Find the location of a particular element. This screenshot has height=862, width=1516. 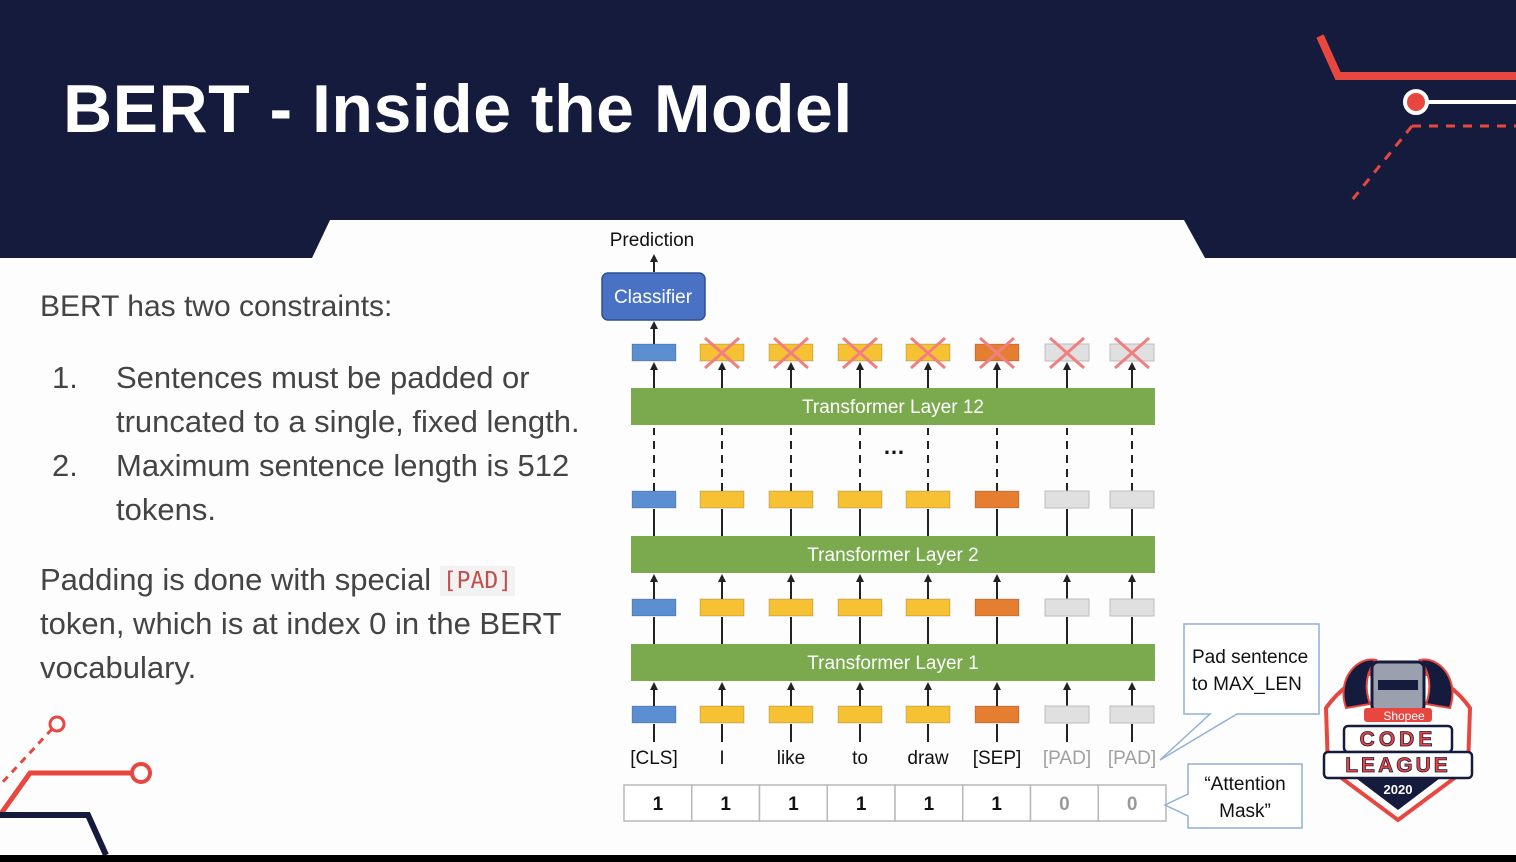

circuit-decoration-bottom is located at coordinates (76, 785).